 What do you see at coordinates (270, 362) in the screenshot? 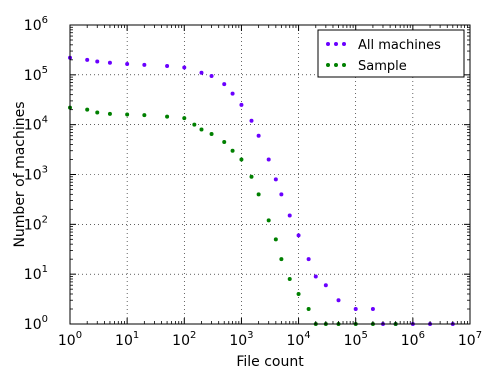
I see `x-axis-title: File count` at bounding box center [270, 362].